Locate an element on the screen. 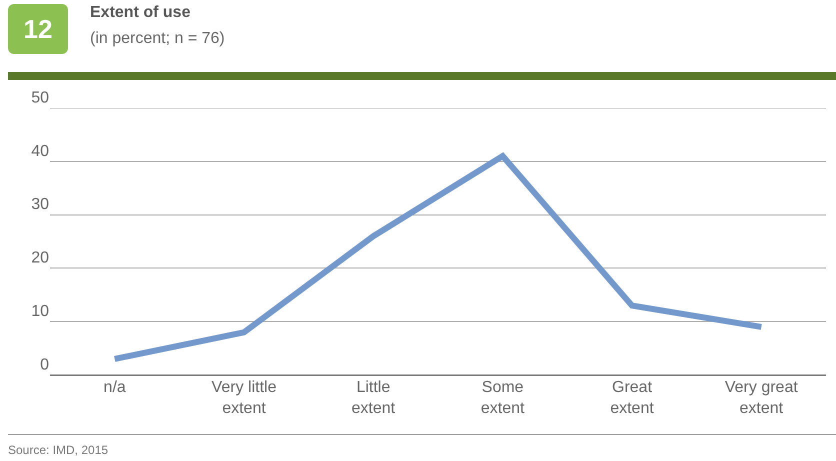  x-tick-label: Very great extent is located at coordinates (761, 398).